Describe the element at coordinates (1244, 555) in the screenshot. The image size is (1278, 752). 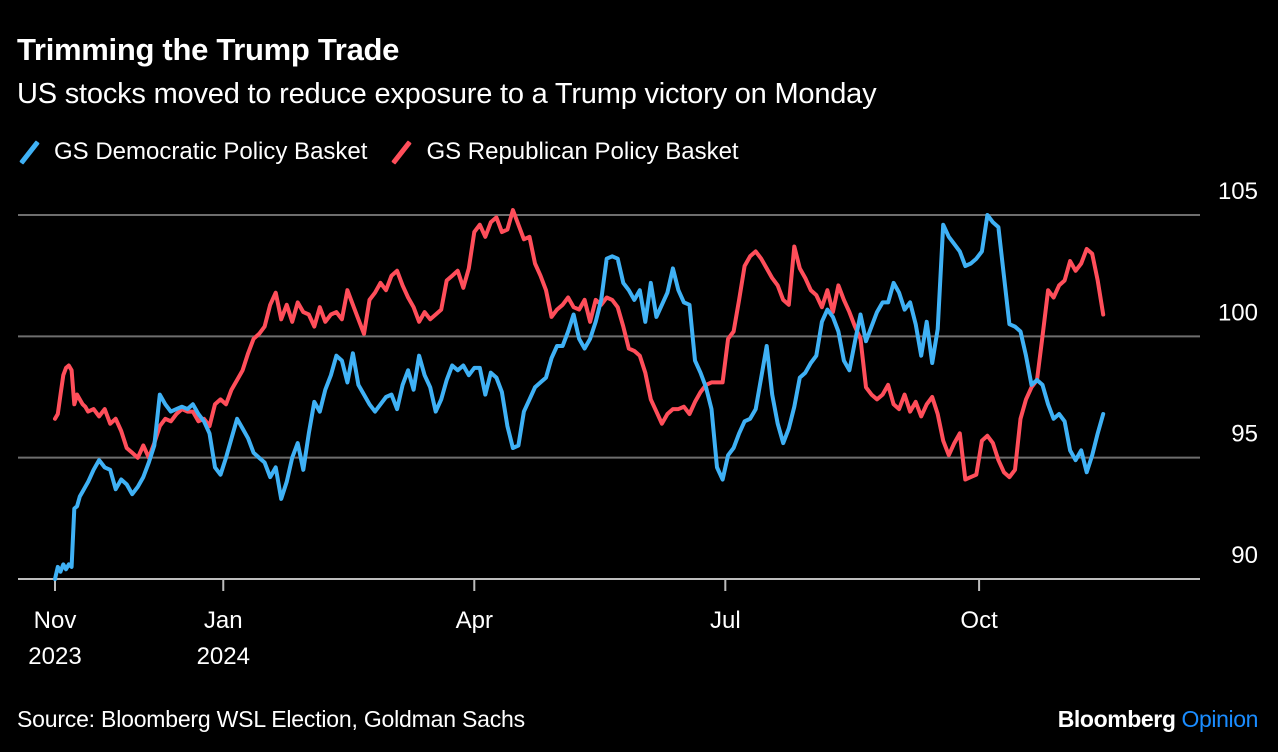
I see `y-tick-label-90: 90` at that location.